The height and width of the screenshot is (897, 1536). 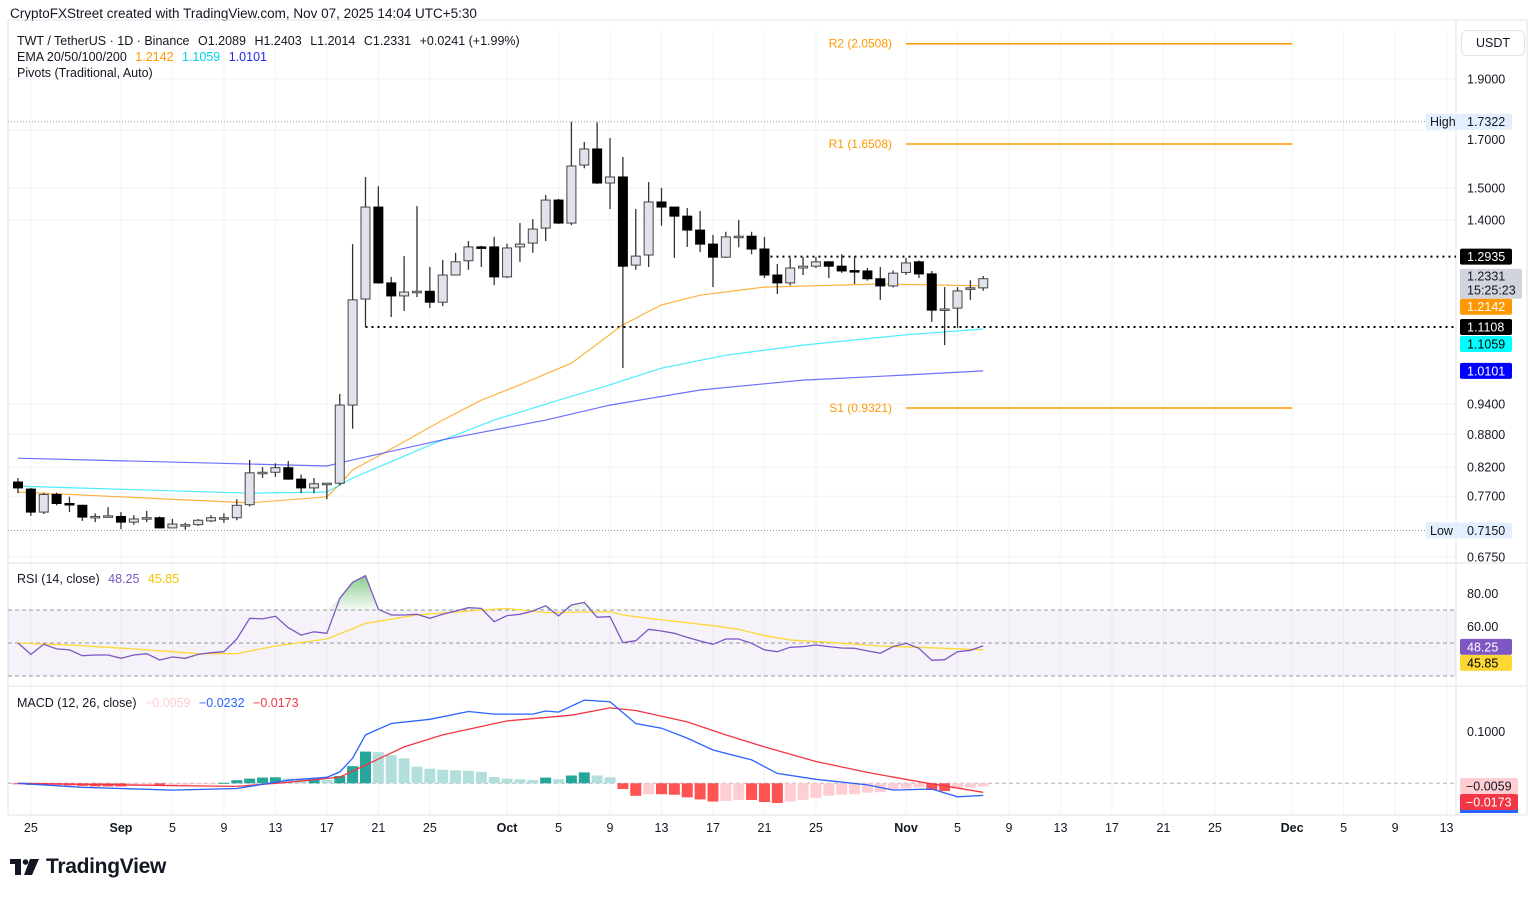 What do you see at coordinates (77, 703) in the screenshot?
I see `macd-label: MACD (12, 26, close)` at bounding box center [77, 703].